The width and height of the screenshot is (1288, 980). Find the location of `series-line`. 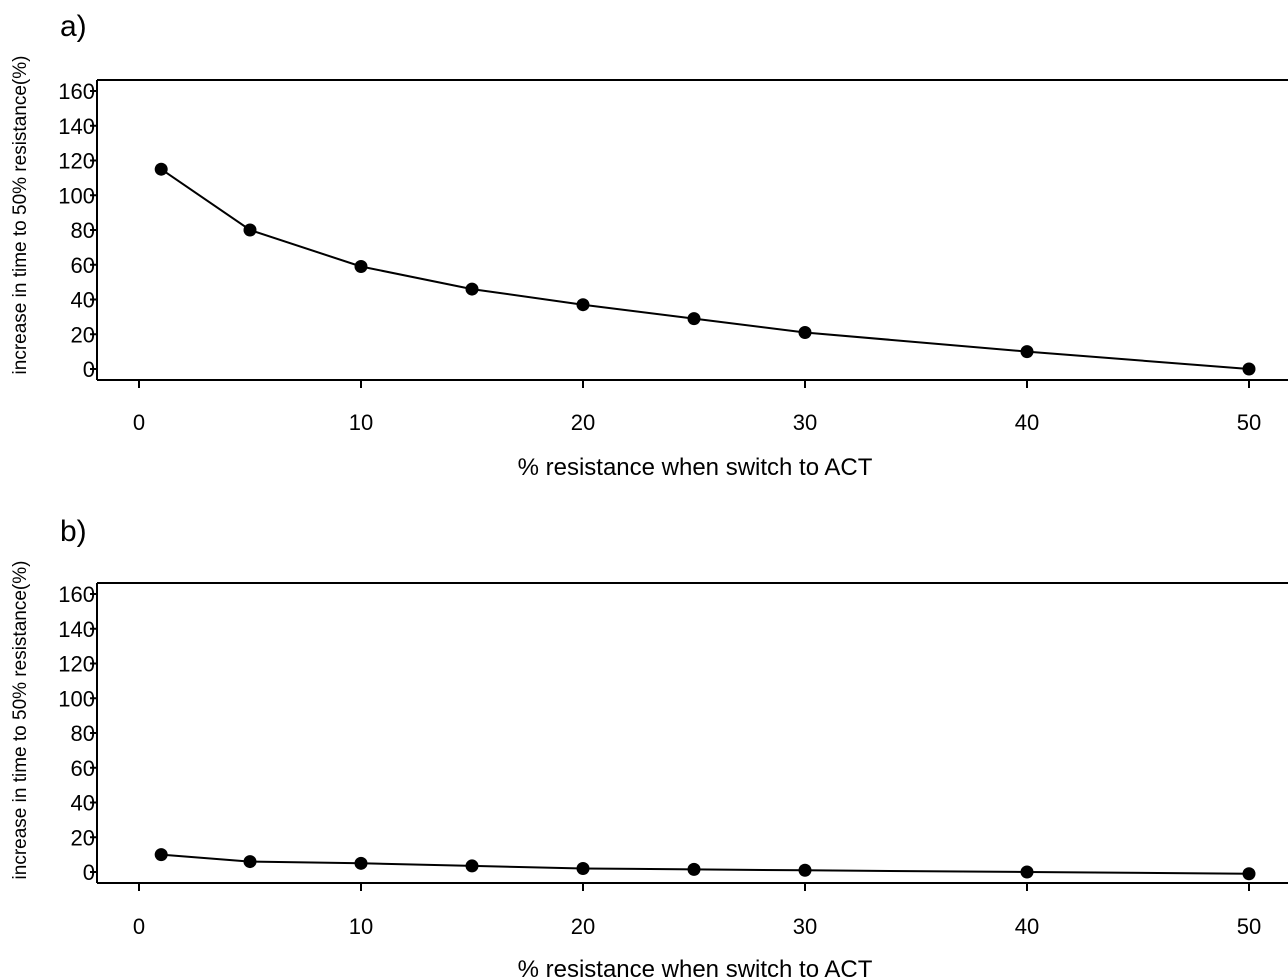

series-line is located at coordinates (705, 864).